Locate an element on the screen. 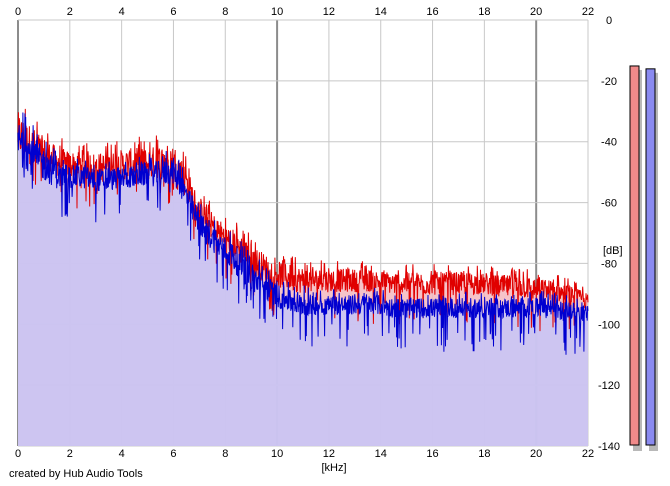  x-tick-label-bottom: 22 is located at coordinates (588, 454).